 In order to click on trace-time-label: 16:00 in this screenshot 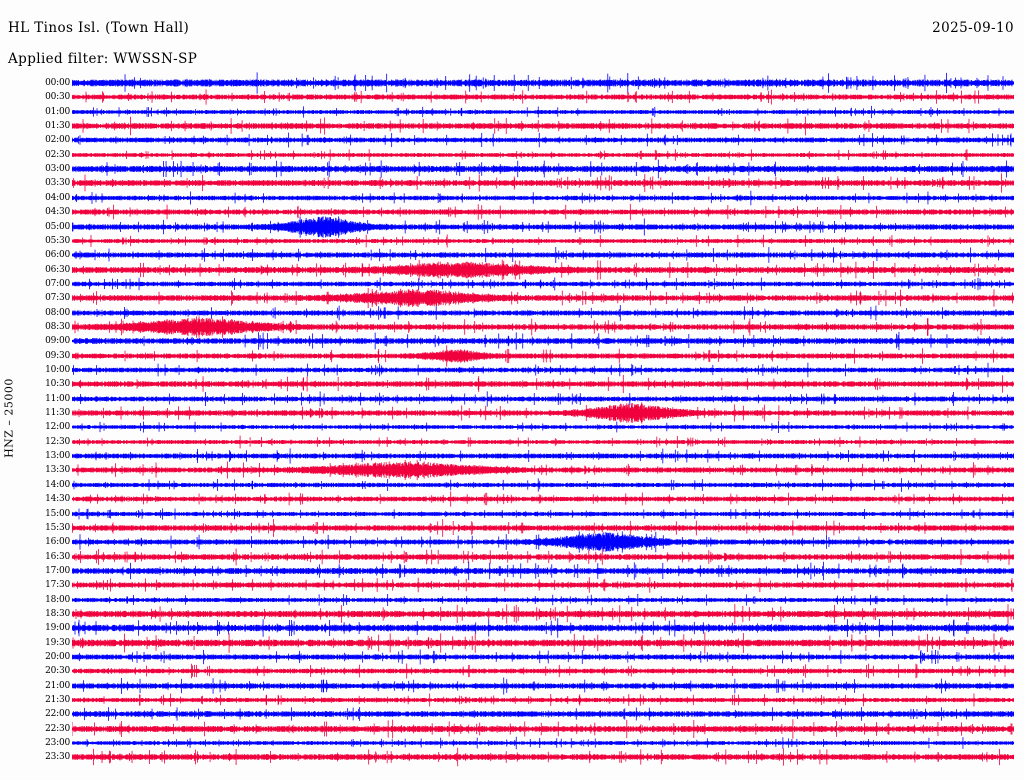, I will do `click(57, 542)`.